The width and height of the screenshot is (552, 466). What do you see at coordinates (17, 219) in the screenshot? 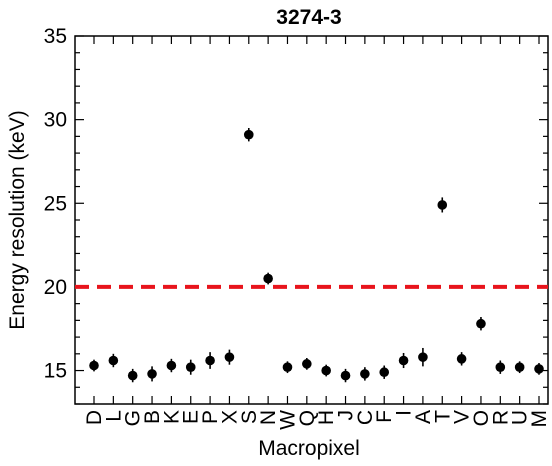
I see `y-axis-label: Energy resolution (keV)` at bounding box center [17, 219].